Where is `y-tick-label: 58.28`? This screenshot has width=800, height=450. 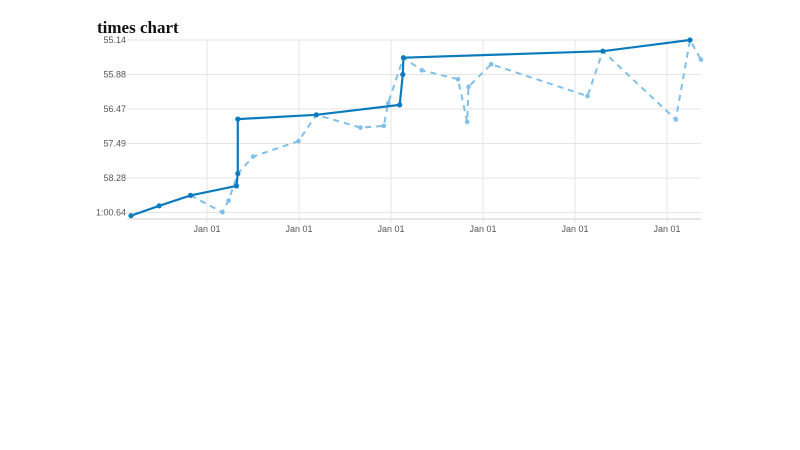
y-tick-label: 58.28 is located at coordinates (114, 178).